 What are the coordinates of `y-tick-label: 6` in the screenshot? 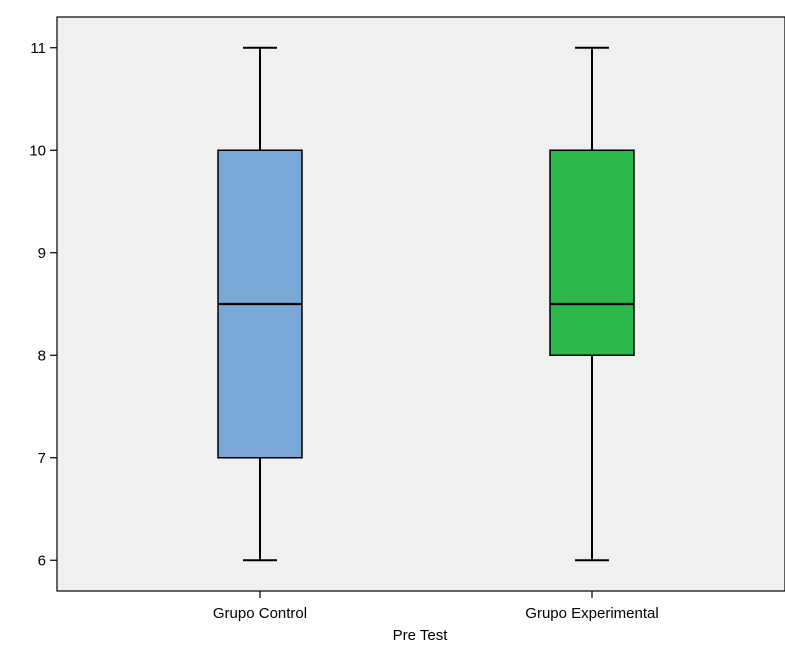 It's located at (42, 560).